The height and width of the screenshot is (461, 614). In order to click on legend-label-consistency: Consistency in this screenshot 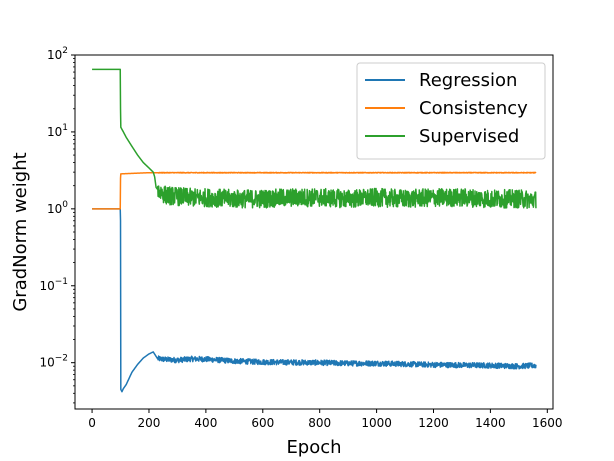, I will do `click(473, 108)`.